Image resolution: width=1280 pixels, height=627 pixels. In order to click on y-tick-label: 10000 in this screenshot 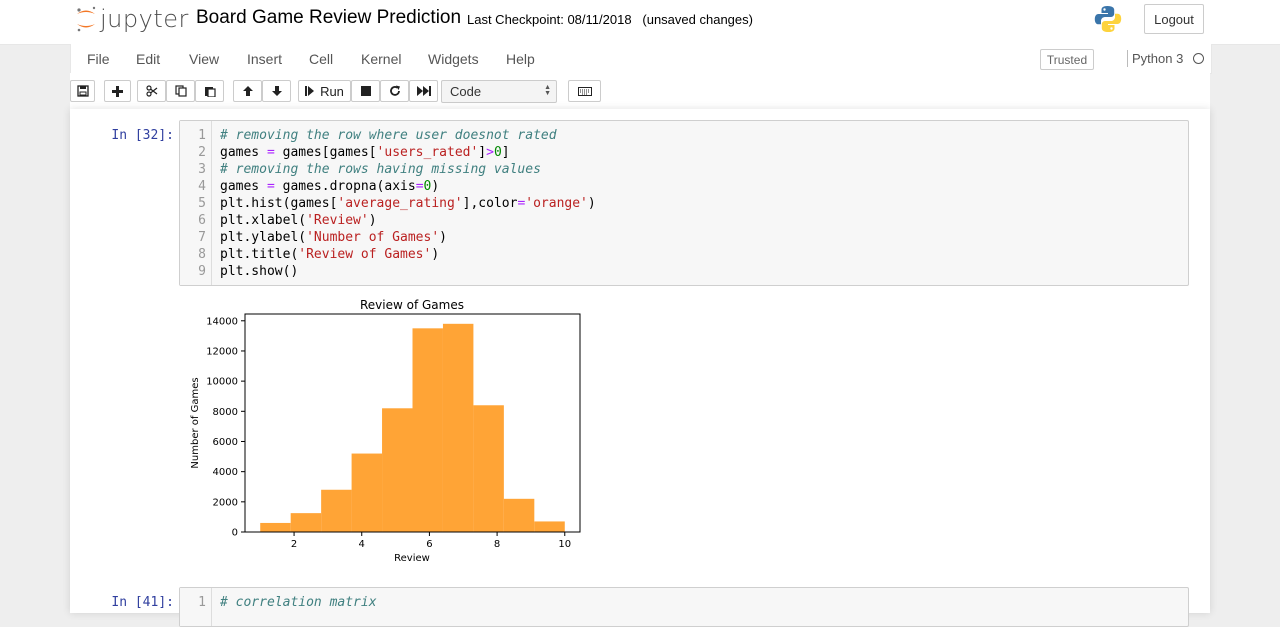, I will do `click(222, 382)`.